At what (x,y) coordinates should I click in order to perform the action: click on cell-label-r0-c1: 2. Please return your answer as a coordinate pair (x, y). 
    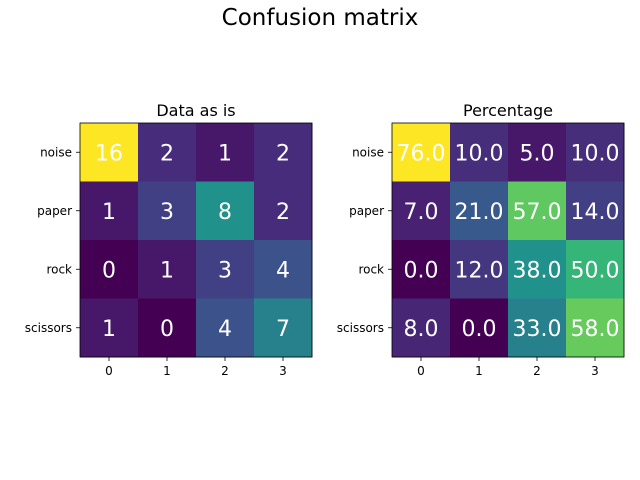
    Looking at the image, I should click on (167, 153).